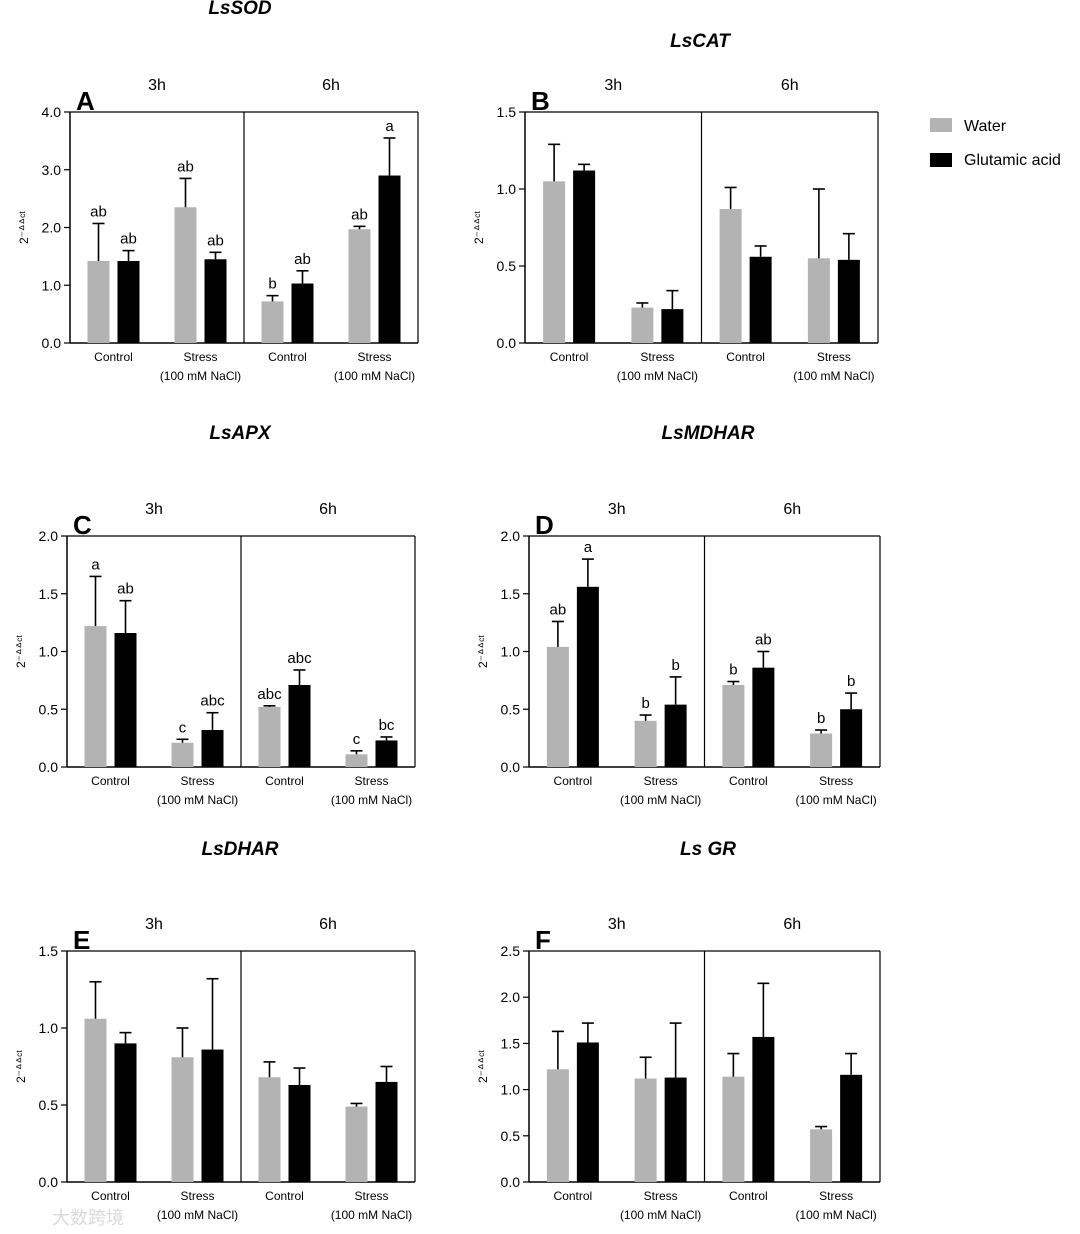 This screenshot has height=1234, width=1080. Describe the element at coordinates (941, 160) in the screenshot. I see `legend-swatch-glutamic-acid` at that location.